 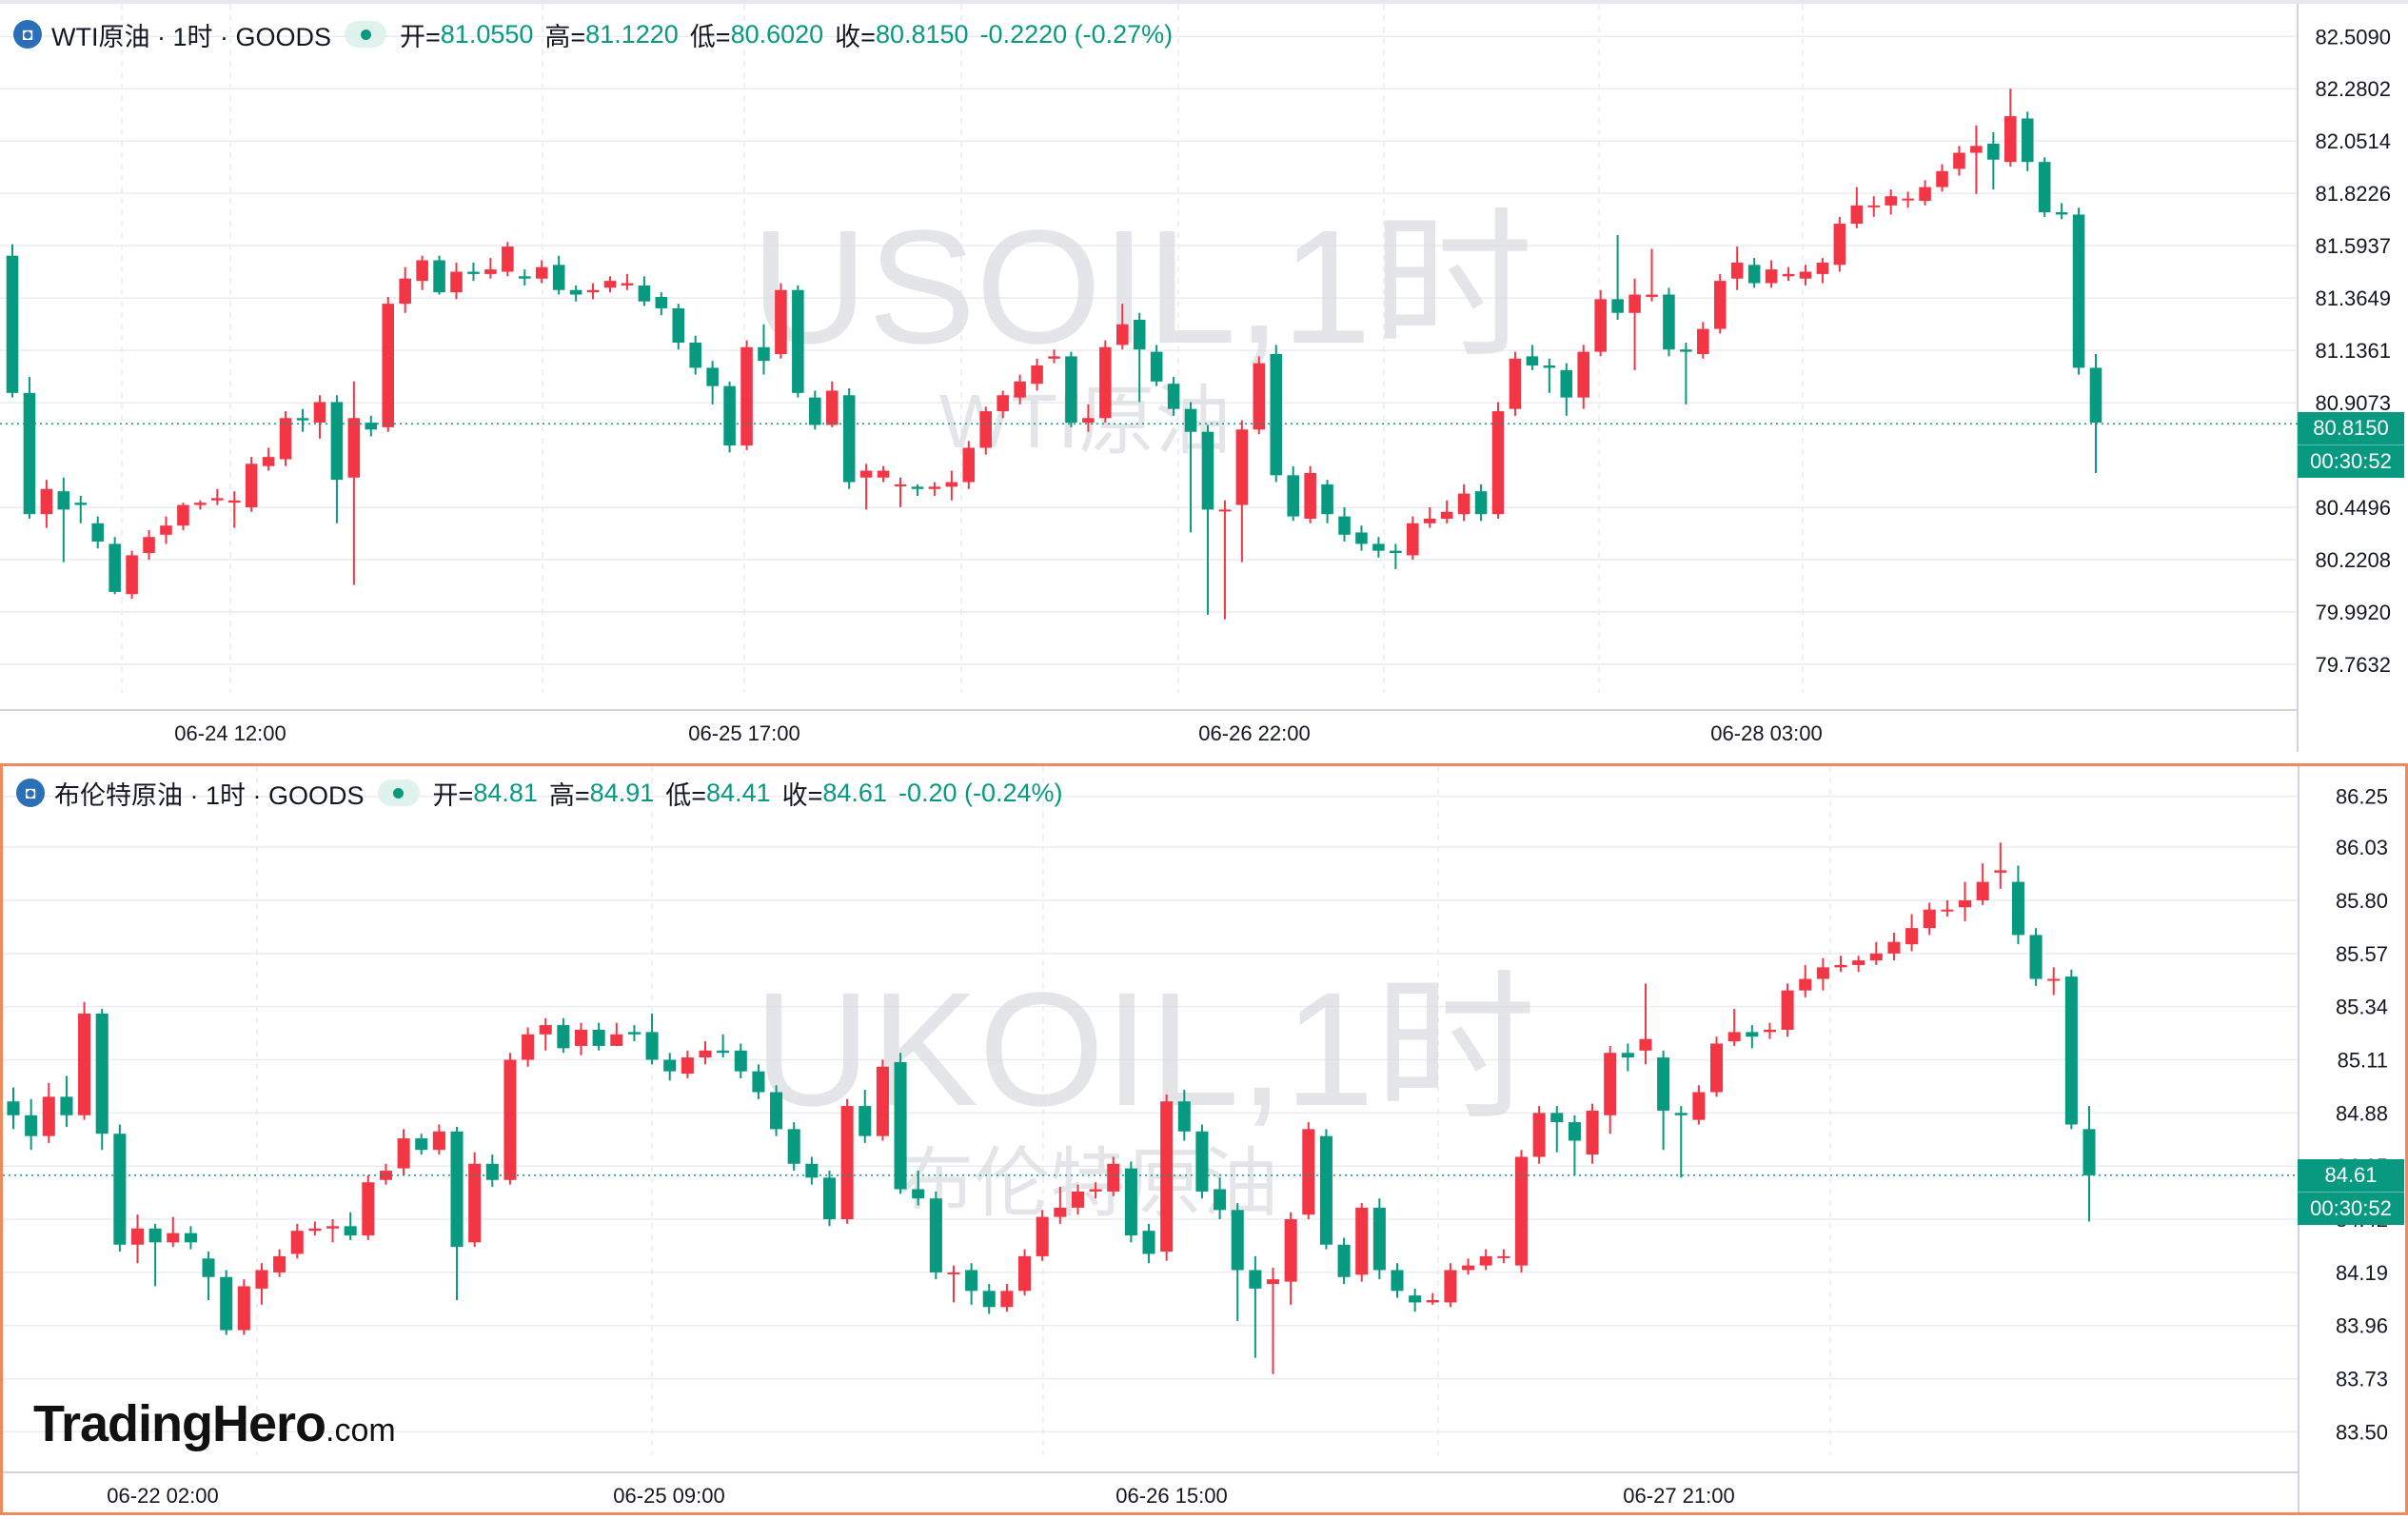 I want to click on high-label: 高=, so click(x=569, y=795).